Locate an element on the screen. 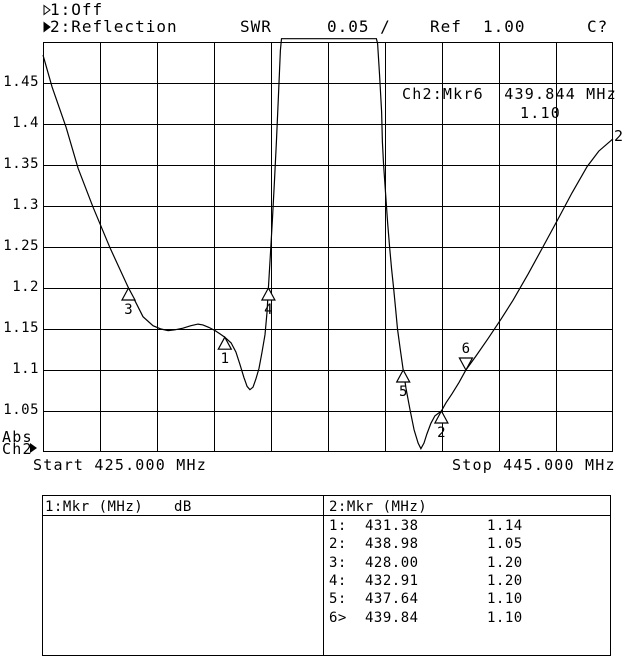 The height and width of the screenshot is (659, 640). scale-per-div-value: 0.05 / is located at coordinates (359, 26).